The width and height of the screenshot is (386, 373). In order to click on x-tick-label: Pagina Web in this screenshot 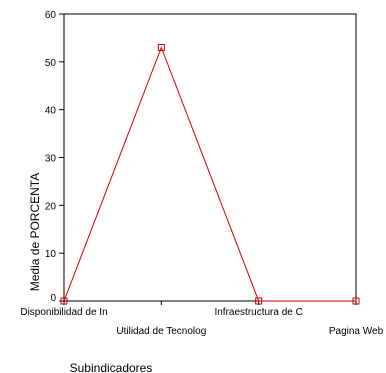, I will do `click(356, 331)`.